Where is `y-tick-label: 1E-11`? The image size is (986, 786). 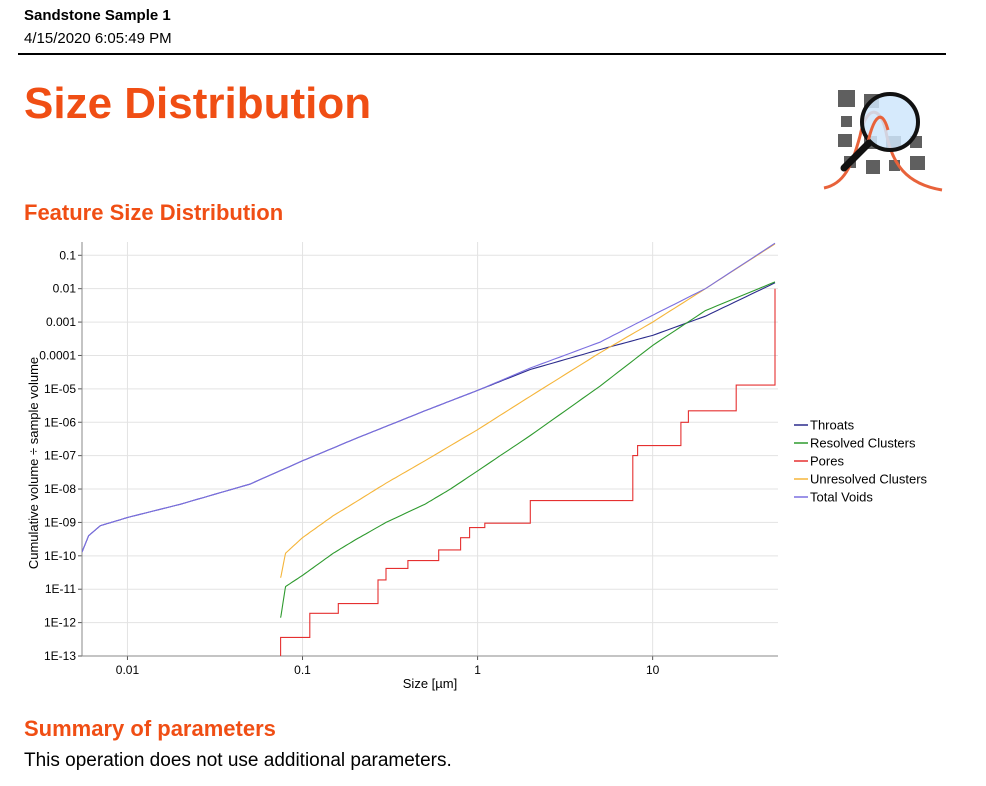 y-tick-label: 1E-11 is located at coordinates (60, 589).